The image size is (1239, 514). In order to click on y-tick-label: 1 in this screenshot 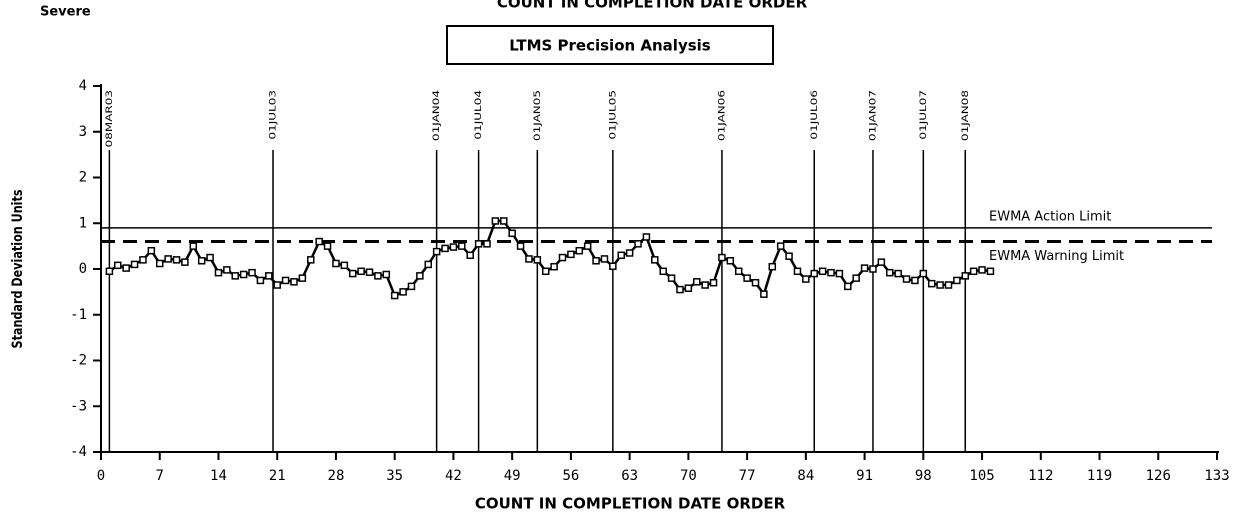, I will do `click(83, 223)`.